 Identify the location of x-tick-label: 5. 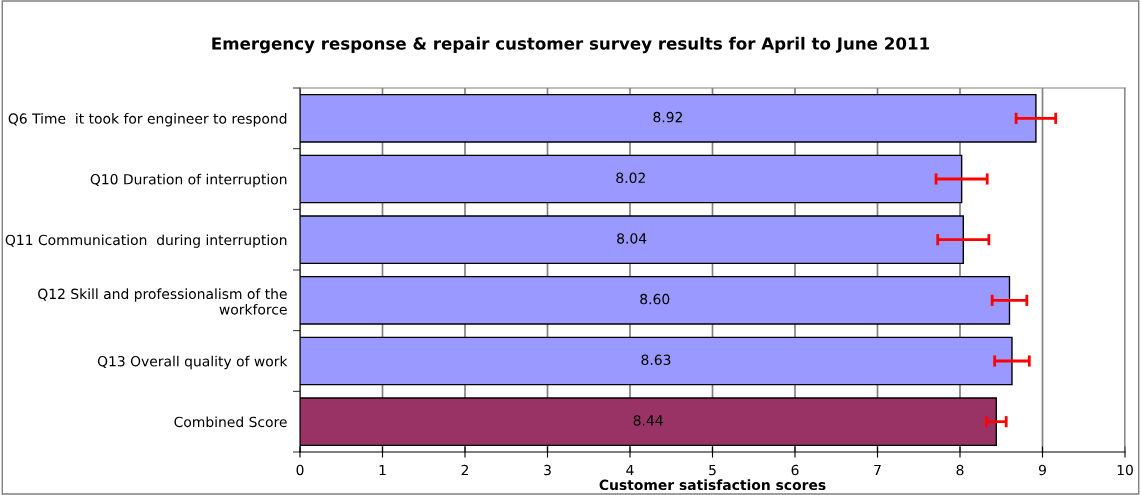
(712, 470).